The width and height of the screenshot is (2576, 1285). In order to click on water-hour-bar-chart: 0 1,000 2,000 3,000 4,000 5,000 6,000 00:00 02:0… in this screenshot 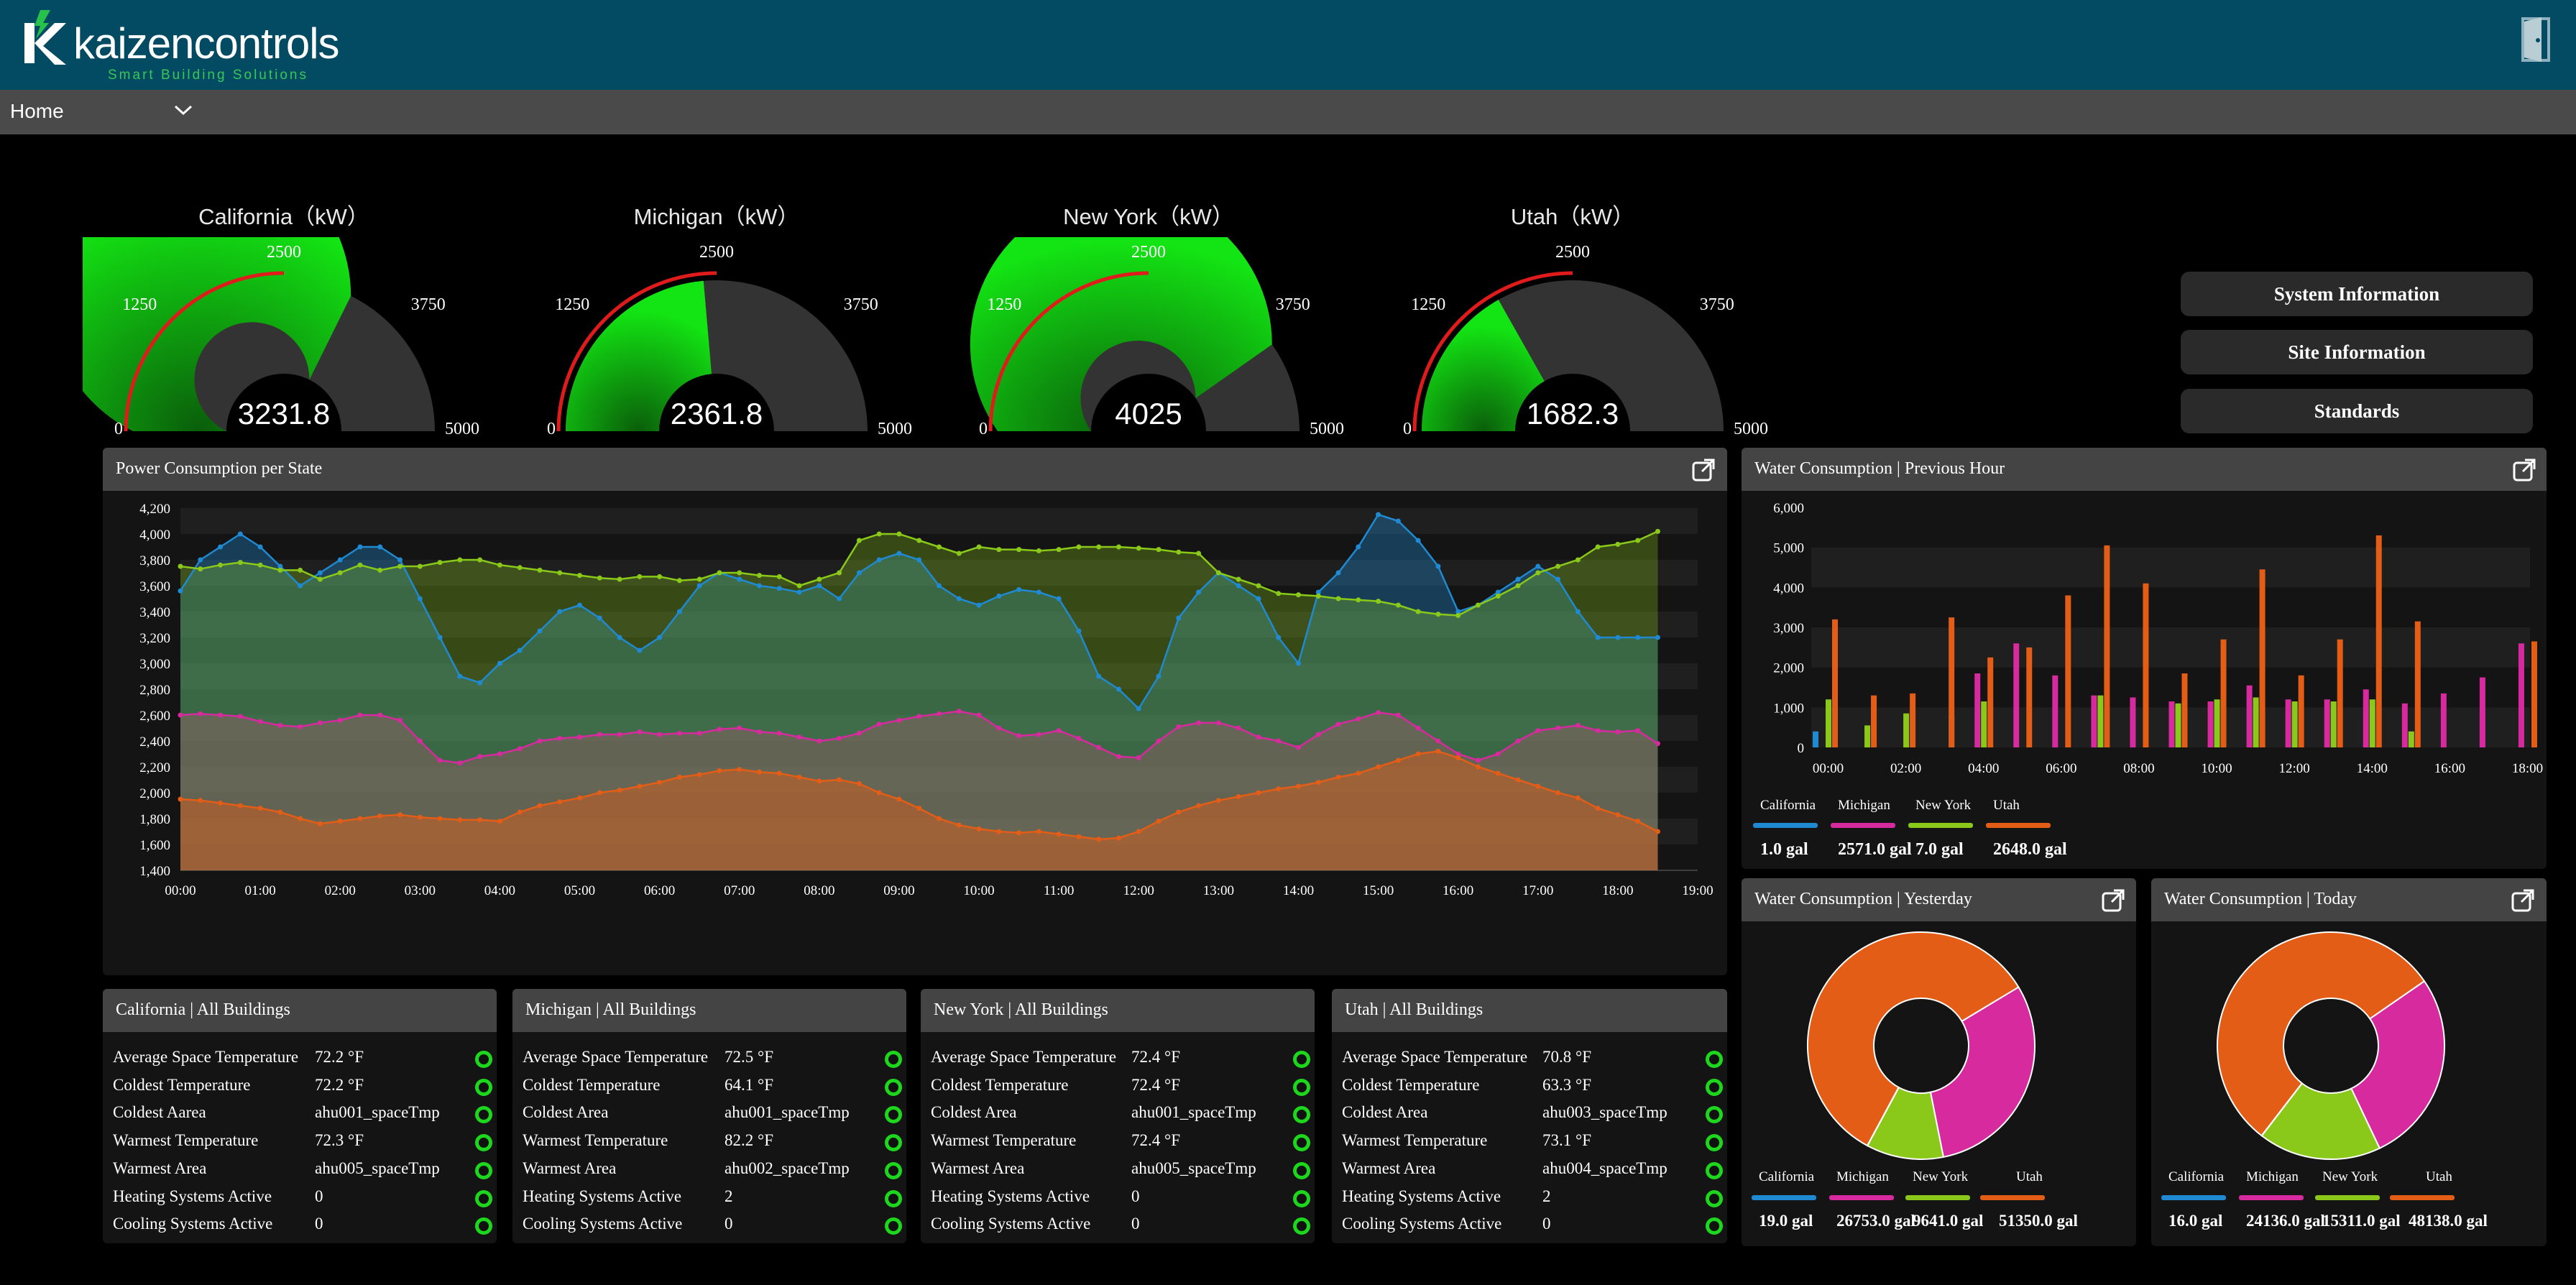, I will do `click(2144, 680)`.